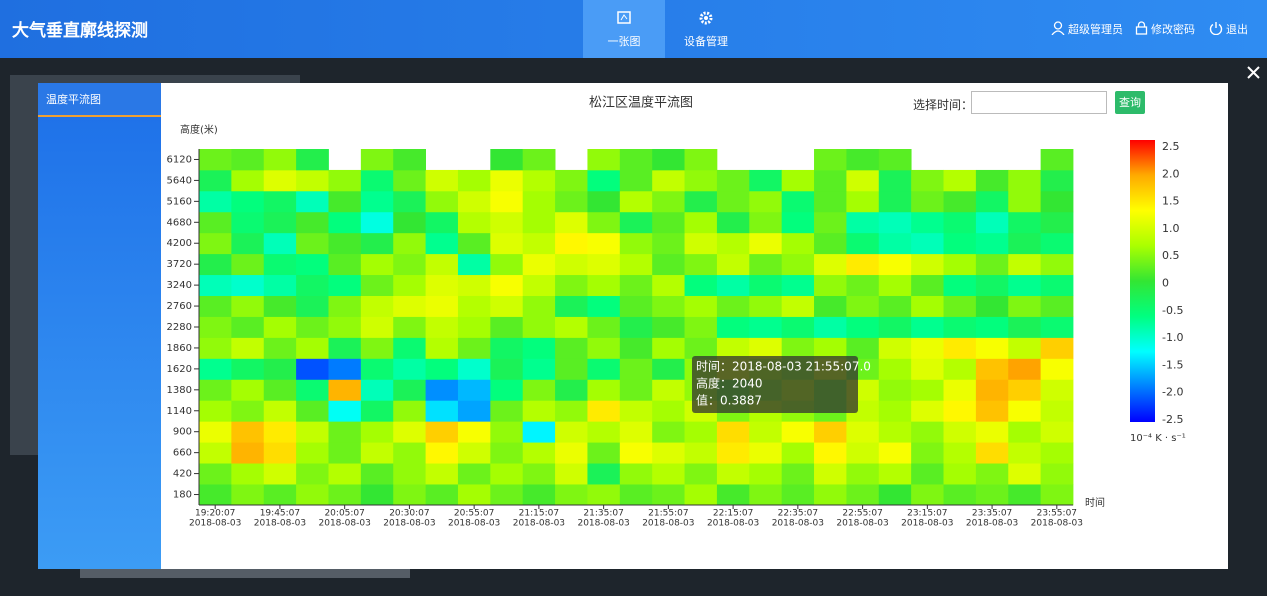  I want to click on colorbar-tick-label: 2.5, so click(1171, 146).